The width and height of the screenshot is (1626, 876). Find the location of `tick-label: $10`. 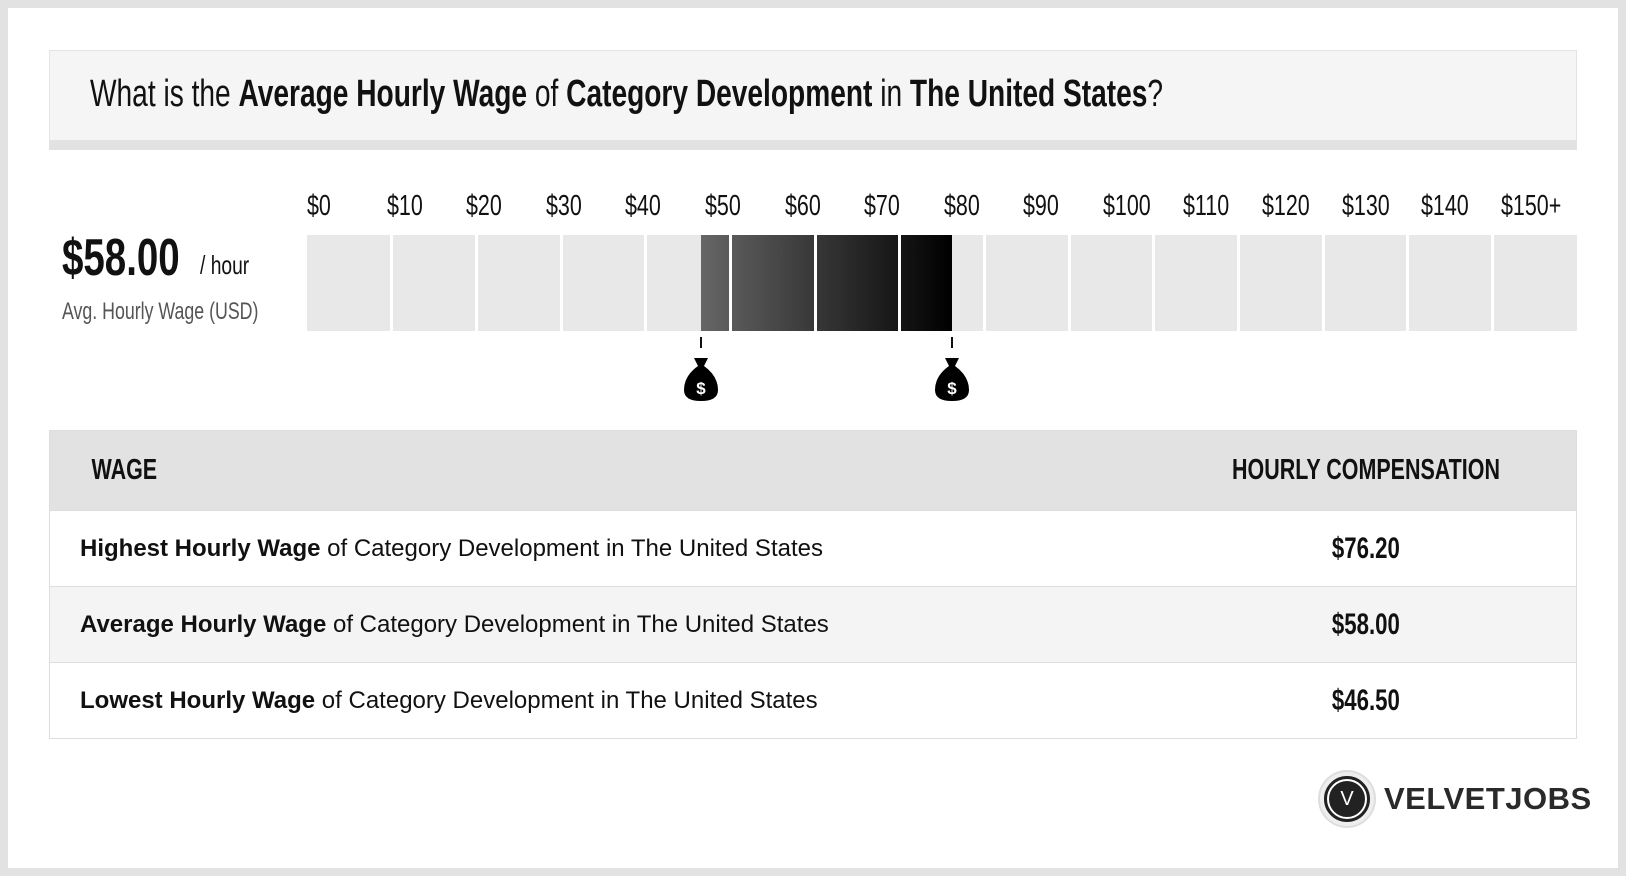

tick-label: $10 is located at coordinates (404, 206).